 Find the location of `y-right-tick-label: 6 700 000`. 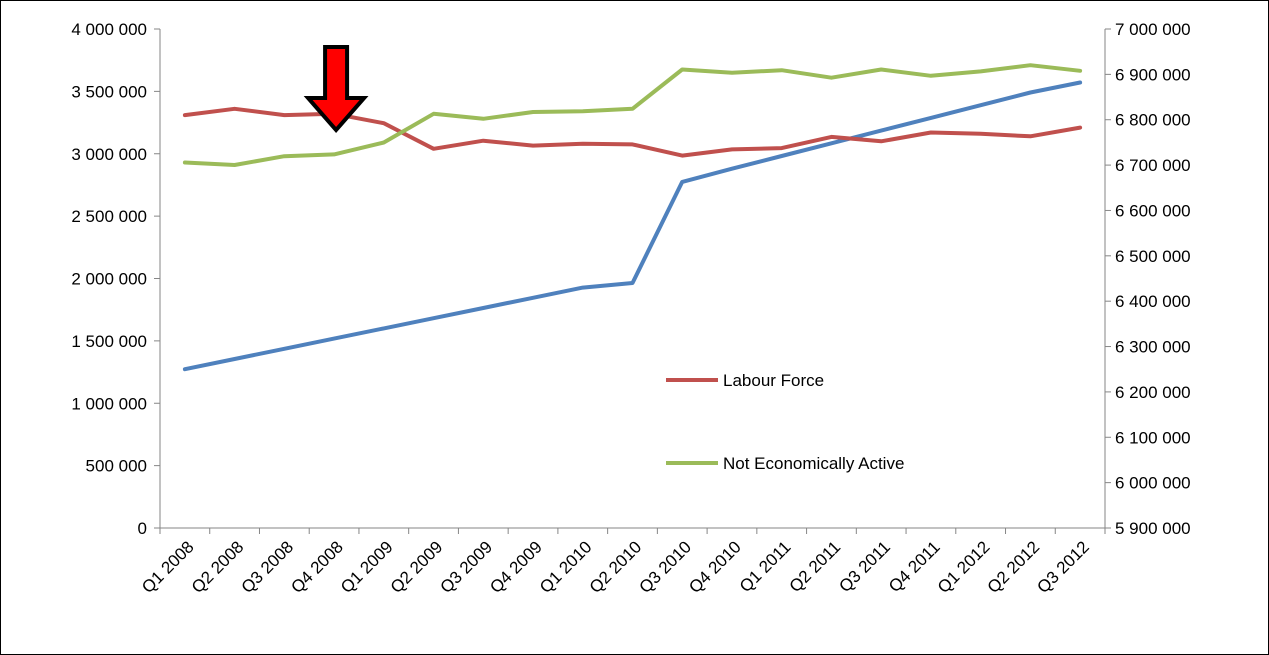

y-right-tick-label: 6 700 000 is located at coordinates (1153, 165).